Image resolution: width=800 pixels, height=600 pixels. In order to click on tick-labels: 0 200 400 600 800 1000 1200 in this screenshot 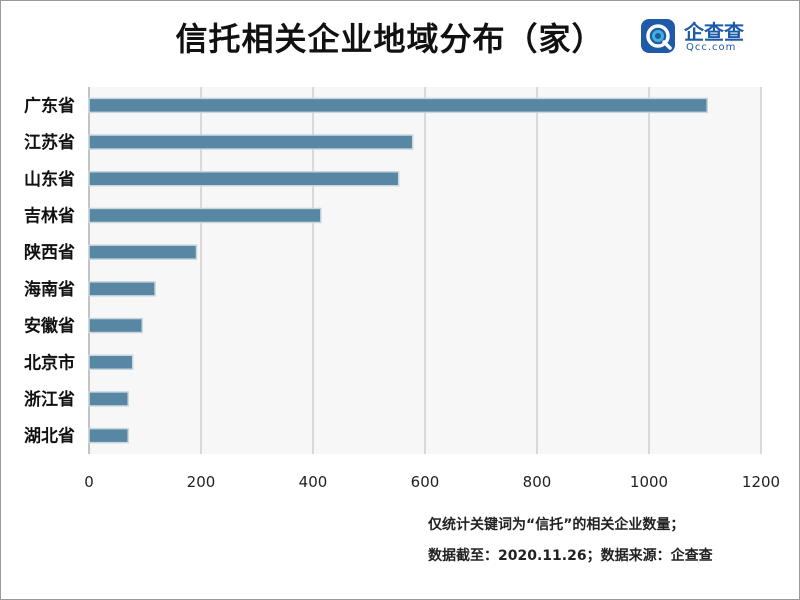, I will do `click(432, 482)`.